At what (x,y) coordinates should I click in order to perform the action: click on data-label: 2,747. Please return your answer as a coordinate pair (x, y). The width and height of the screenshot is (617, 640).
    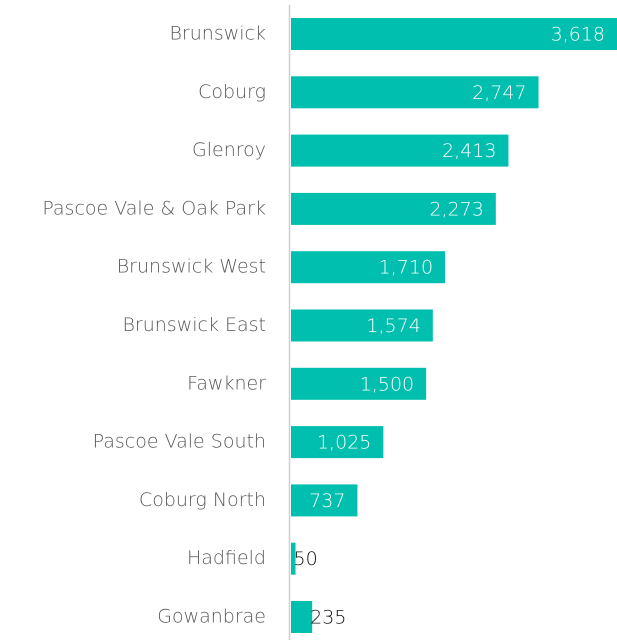
    Looking at the image, I should click on (499, 93).